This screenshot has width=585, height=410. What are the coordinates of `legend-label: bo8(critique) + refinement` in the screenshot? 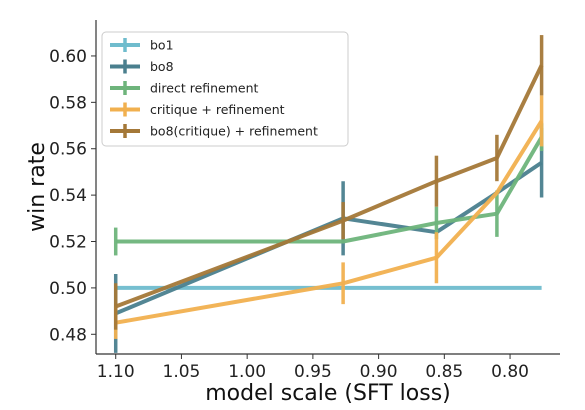 It's located at (234, 131).